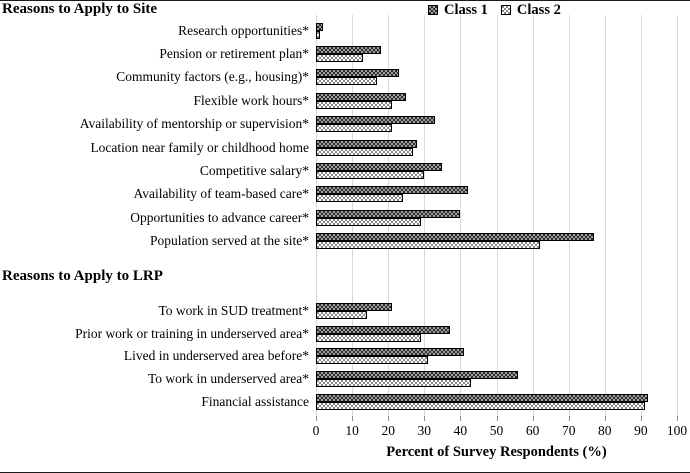 This screenshot has height=473, width=690. What do you see at coordinates (234, 54) in the screenshot?
I see `category-label: Pension or retirement plan*` at bounding box center [234, 54].